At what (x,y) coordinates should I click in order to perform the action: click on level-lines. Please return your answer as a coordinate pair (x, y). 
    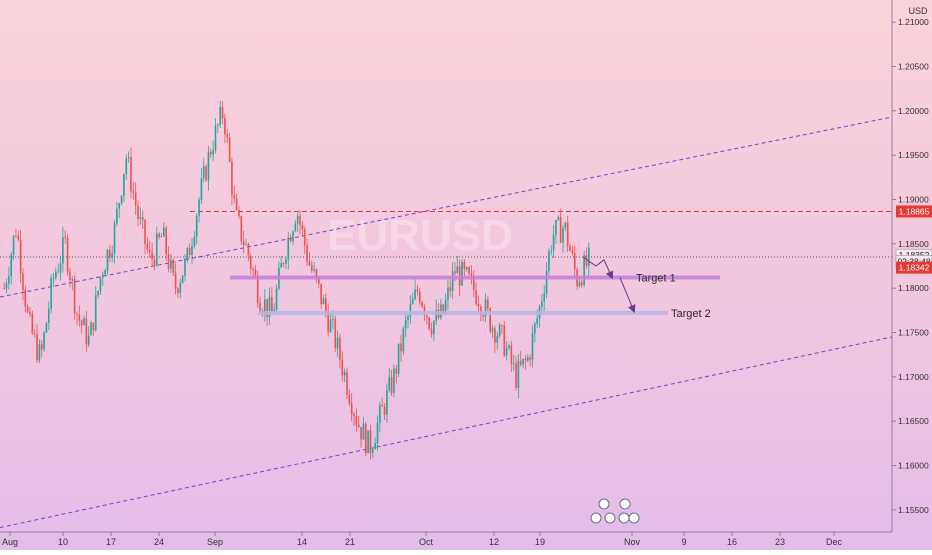
    Looking at the image, I should click on (446, 234).